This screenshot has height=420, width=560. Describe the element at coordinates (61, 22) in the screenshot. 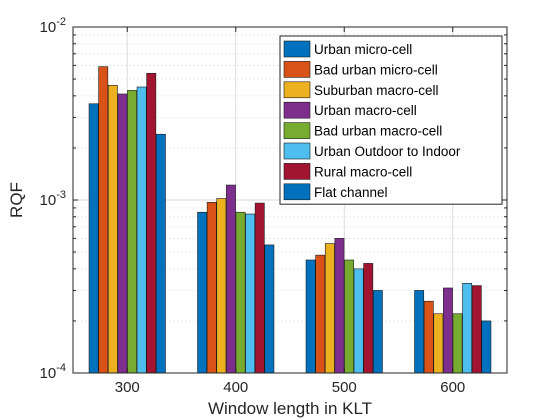

I see `y-tick-exponent: -2` at that location.